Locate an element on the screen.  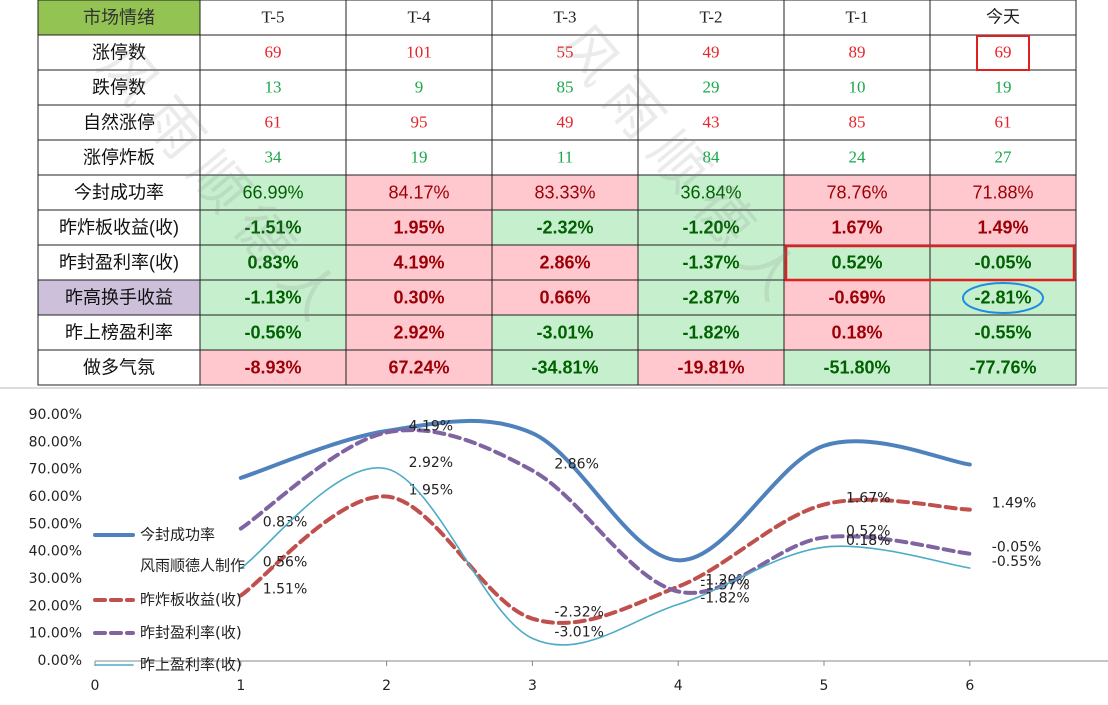
cell-value: 83.33% is located at coordinates (564, 192).